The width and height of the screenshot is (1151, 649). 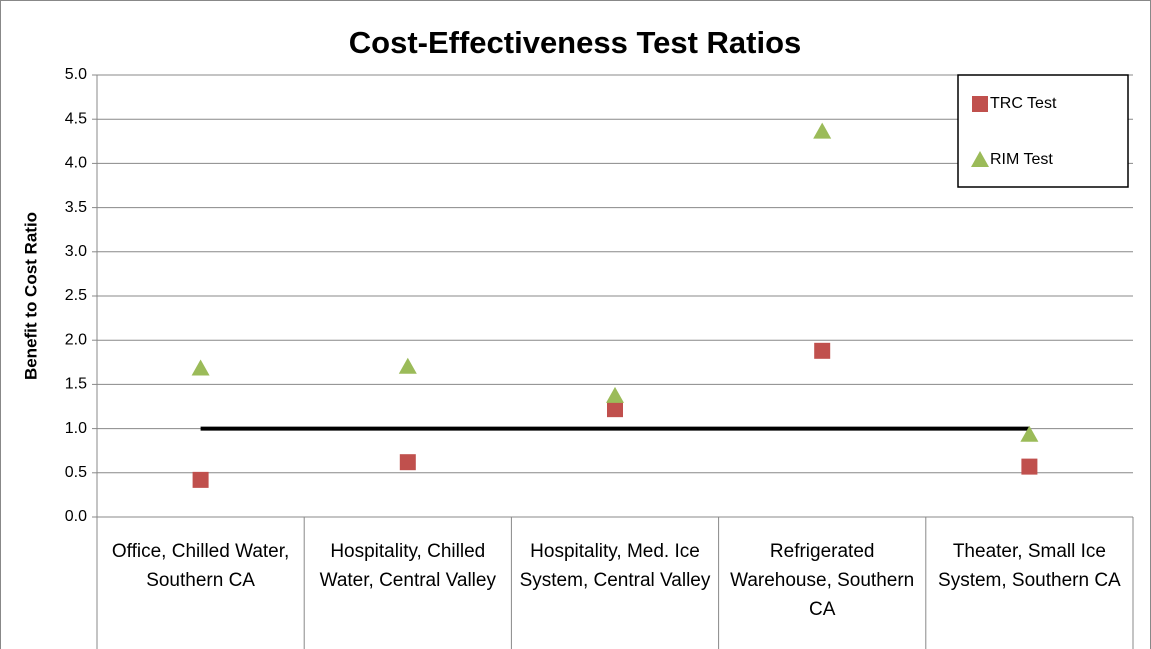 What do you see at coordinates (76, 251) in the screenshot?
I see `y-tick-label: 3.0` at bounding box center [76, 251].